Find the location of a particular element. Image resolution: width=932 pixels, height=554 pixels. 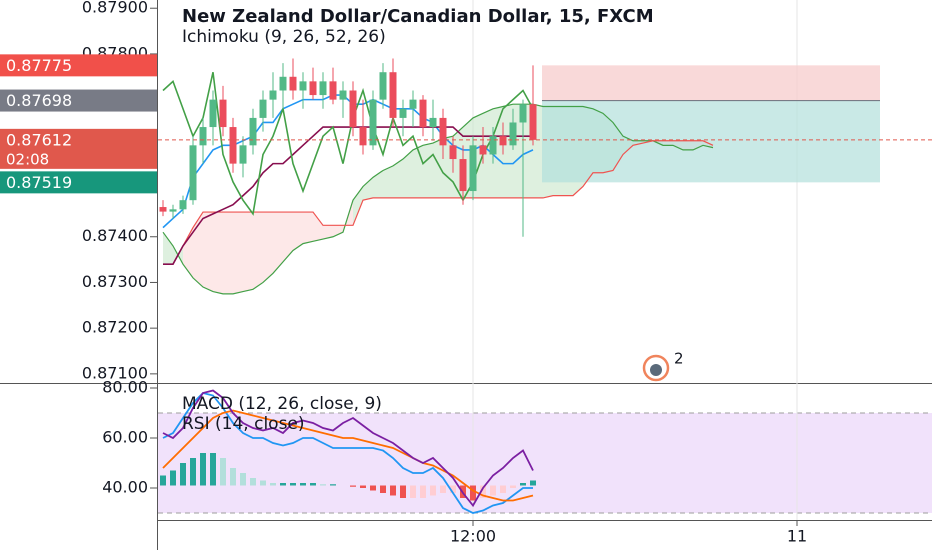

badge-dot is located at coordinates (656, 370).